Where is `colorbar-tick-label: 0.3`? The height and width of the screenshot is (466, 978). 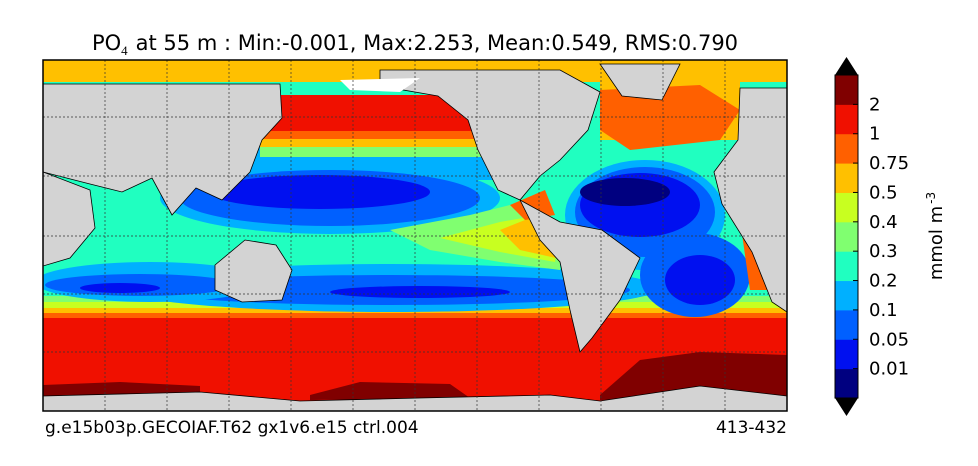 colorbar-tick-label: 0.3 is located at coordinates (883, 251).